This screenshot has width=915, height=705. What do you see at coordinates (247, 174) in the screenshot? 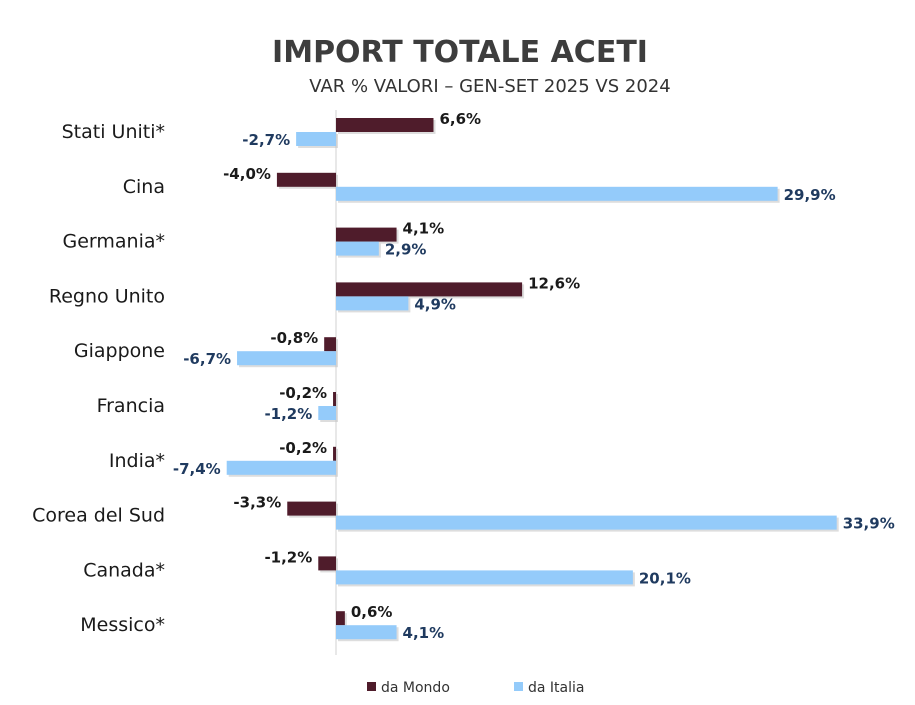
I see `data-label: -4,0%` at bounding box center [247, 174].